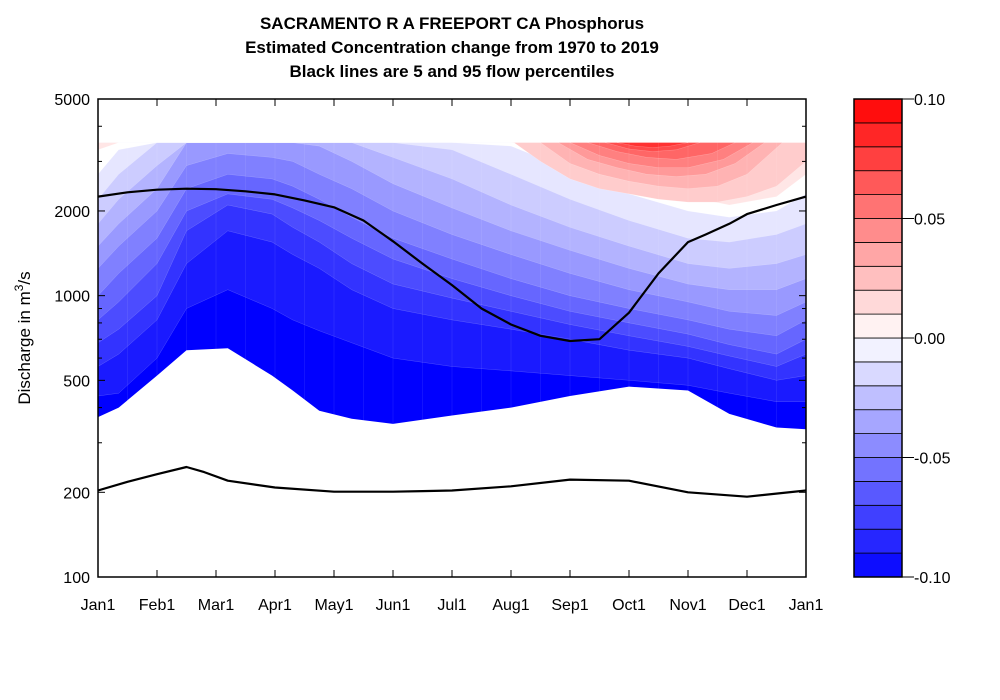 The image size is (1000, 700). Describe the element at coordinates (932, 578) in the screenshot. I see `colorbar-tick-label: -0.10` at that location.